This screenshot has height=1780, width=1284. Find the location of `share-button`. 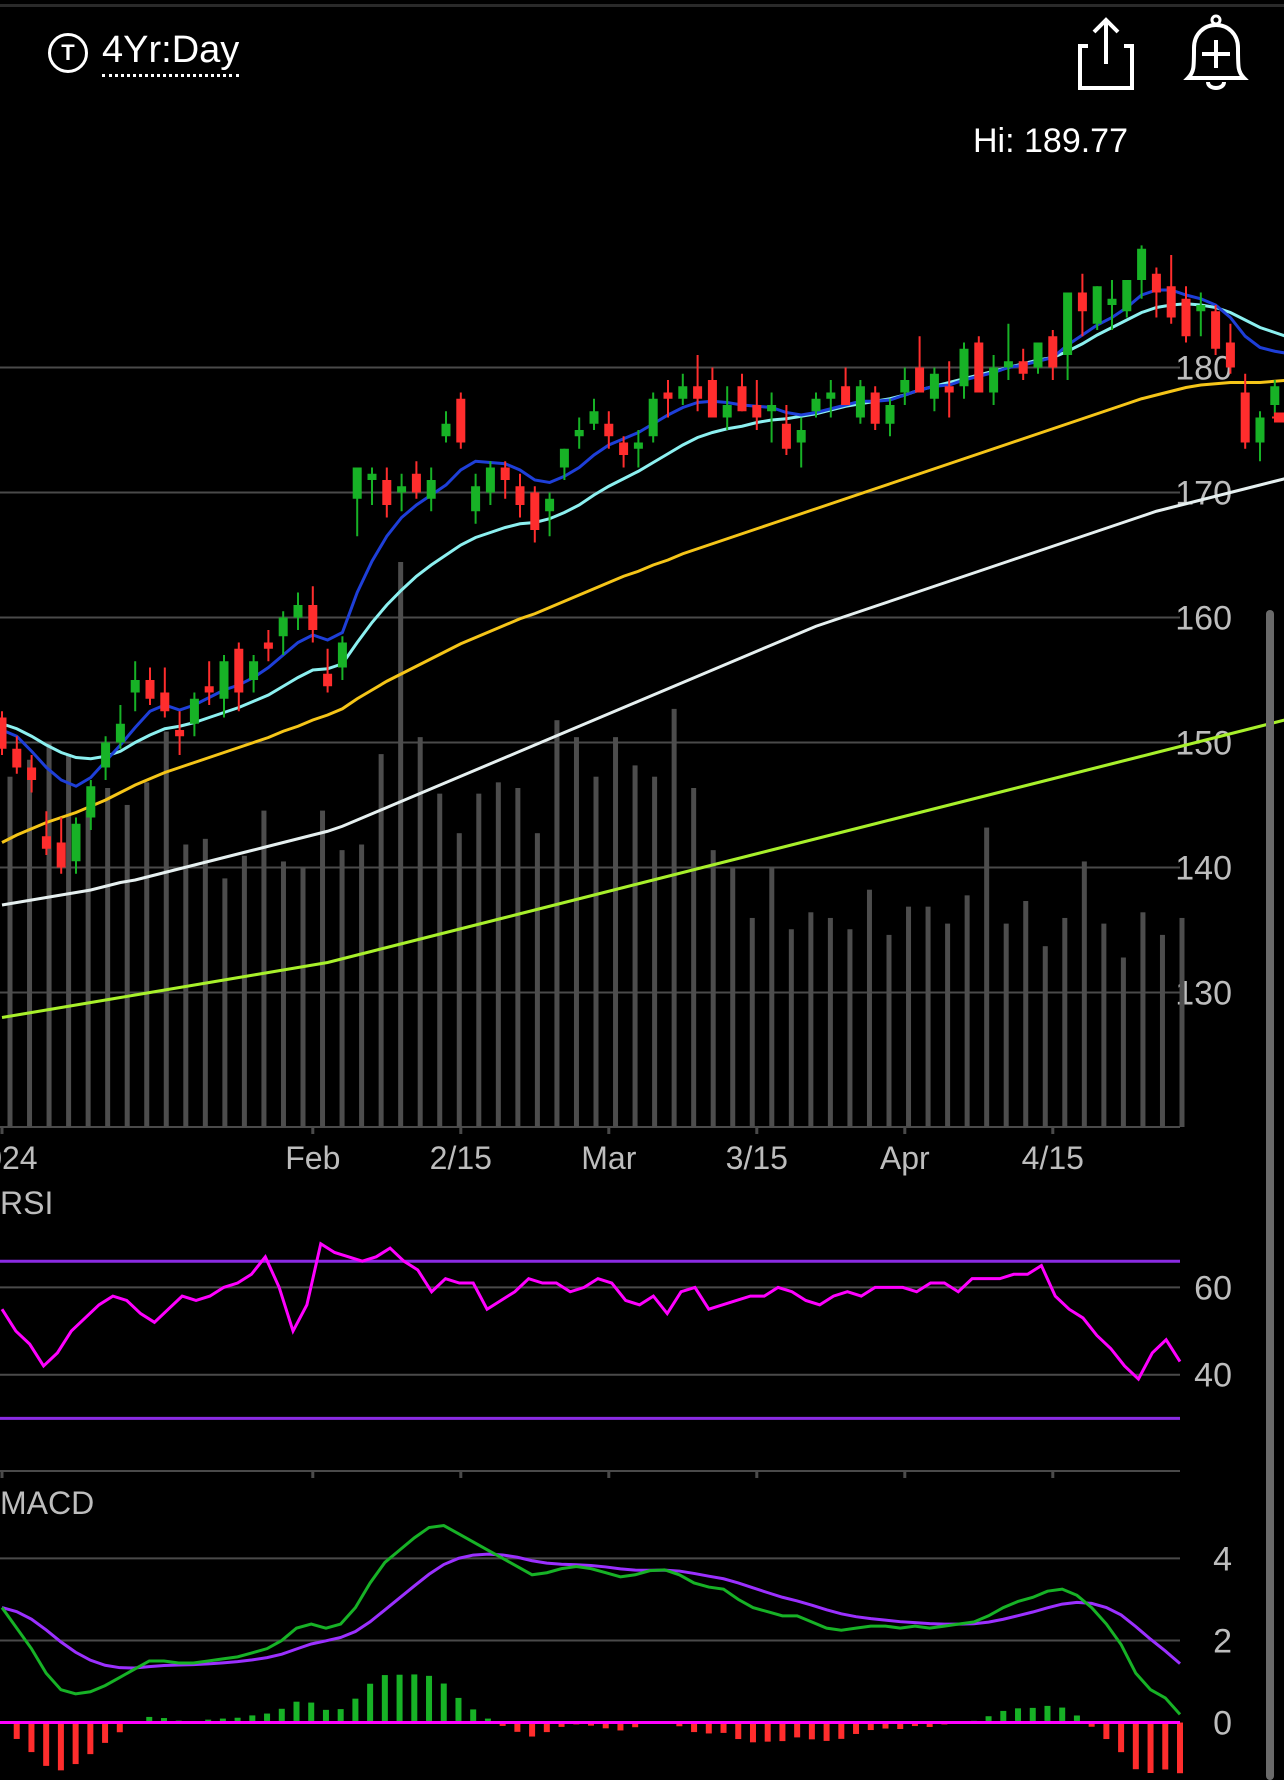

share-button is located at coordinates (1106, 54).